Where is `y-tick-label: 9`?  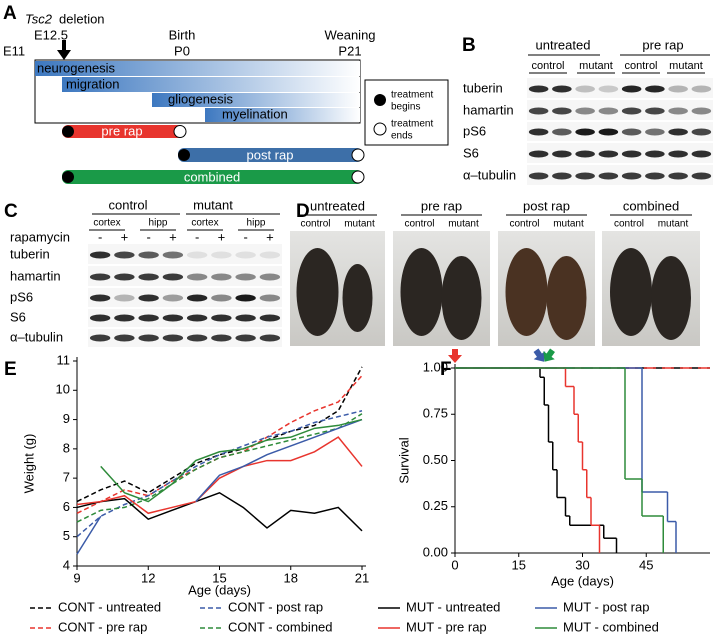 y-tick-label: 9 is located at coordinates (66, 418).